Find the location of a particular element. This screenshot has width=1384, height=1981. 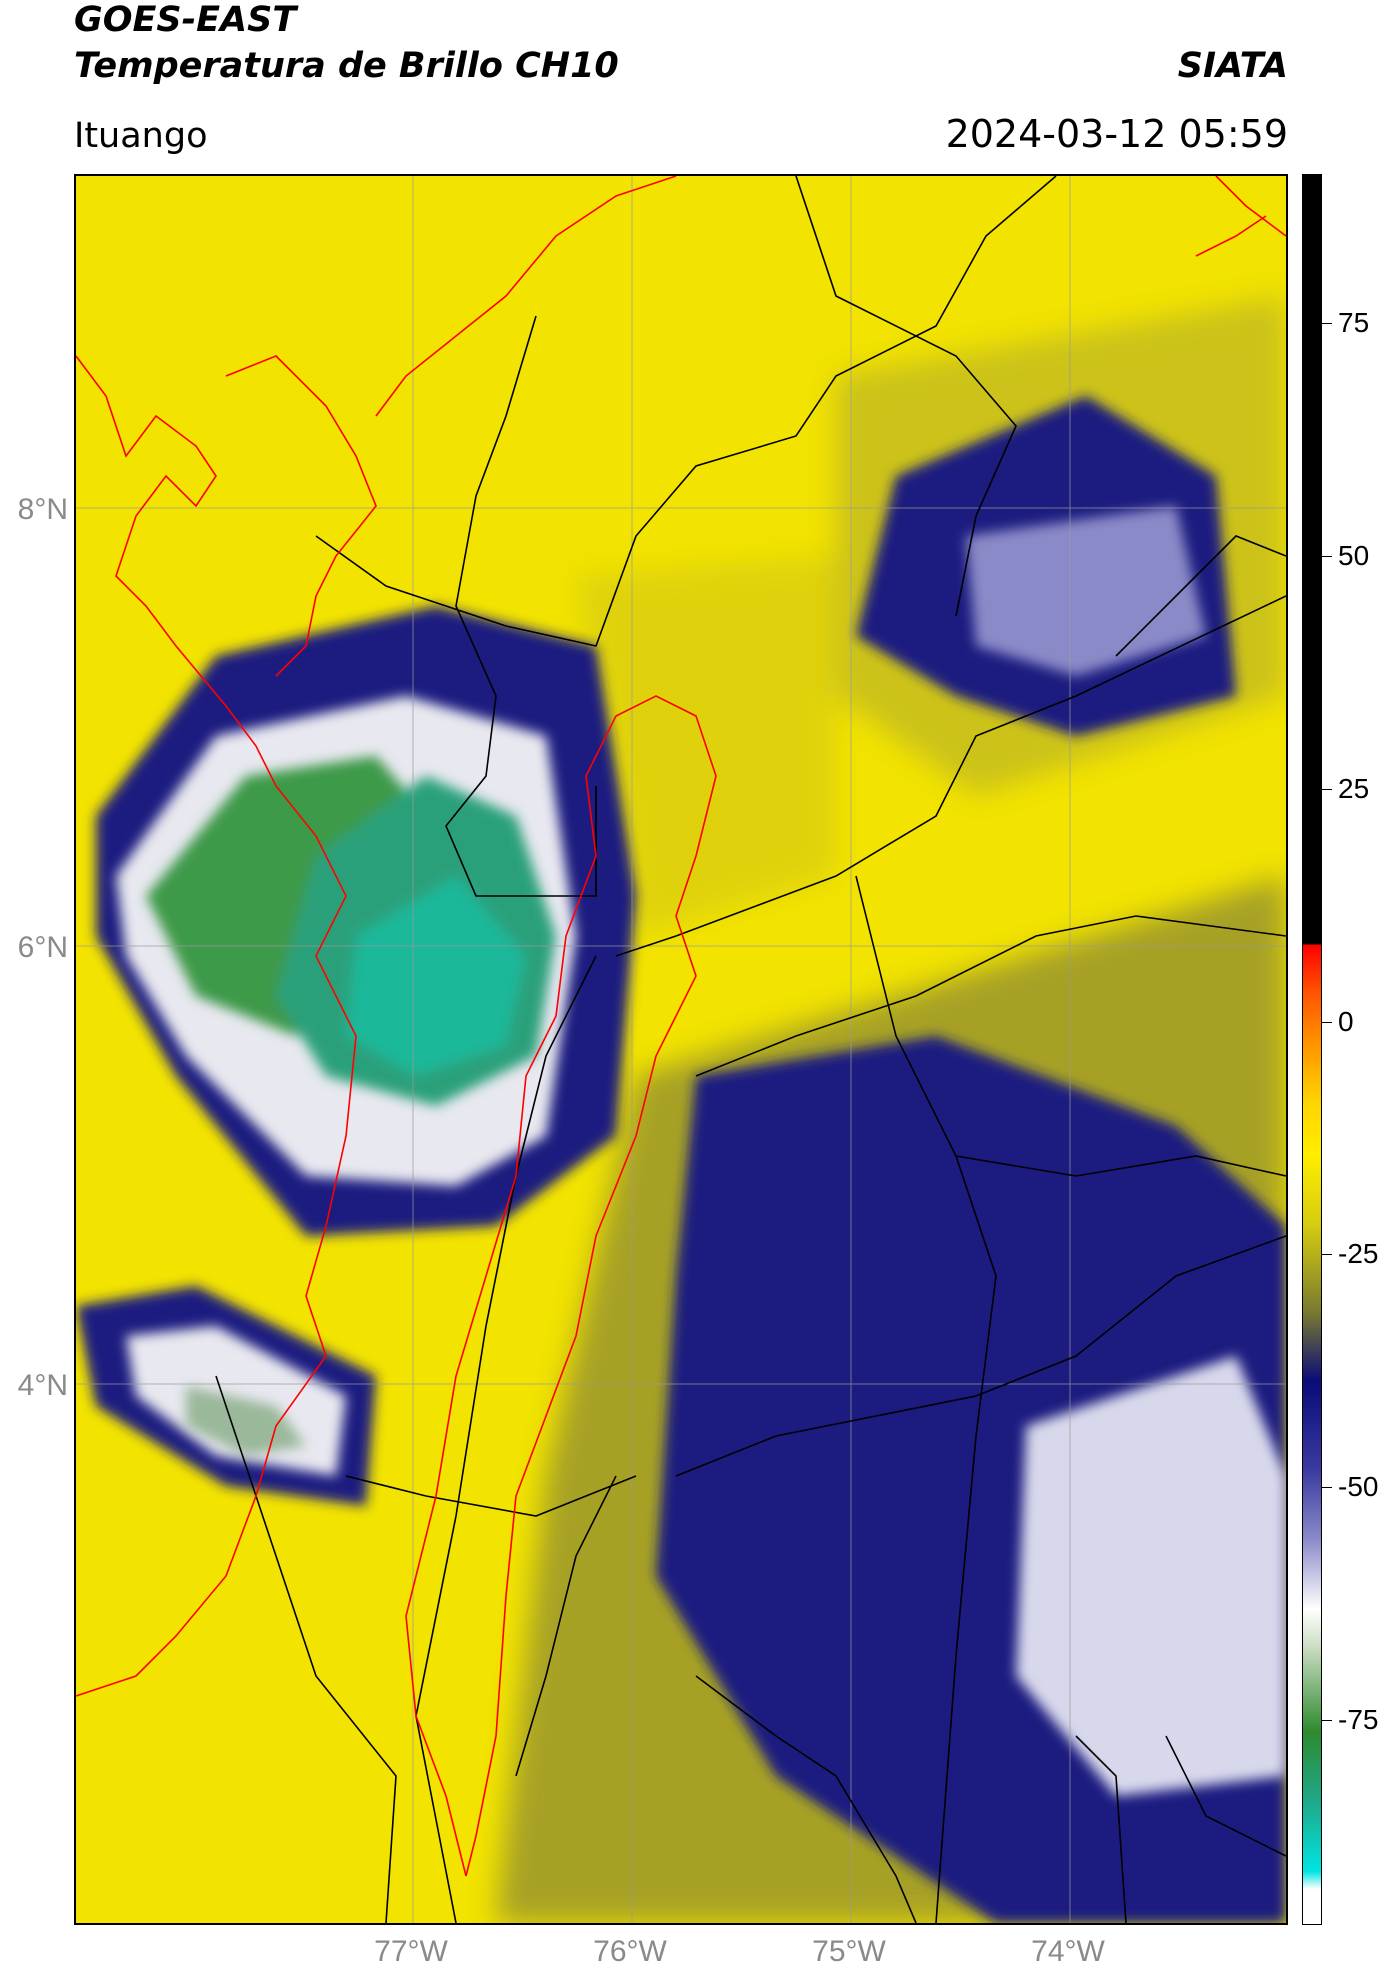

colorbar-tick-label: 50 is located at coordinates (1354, 555).